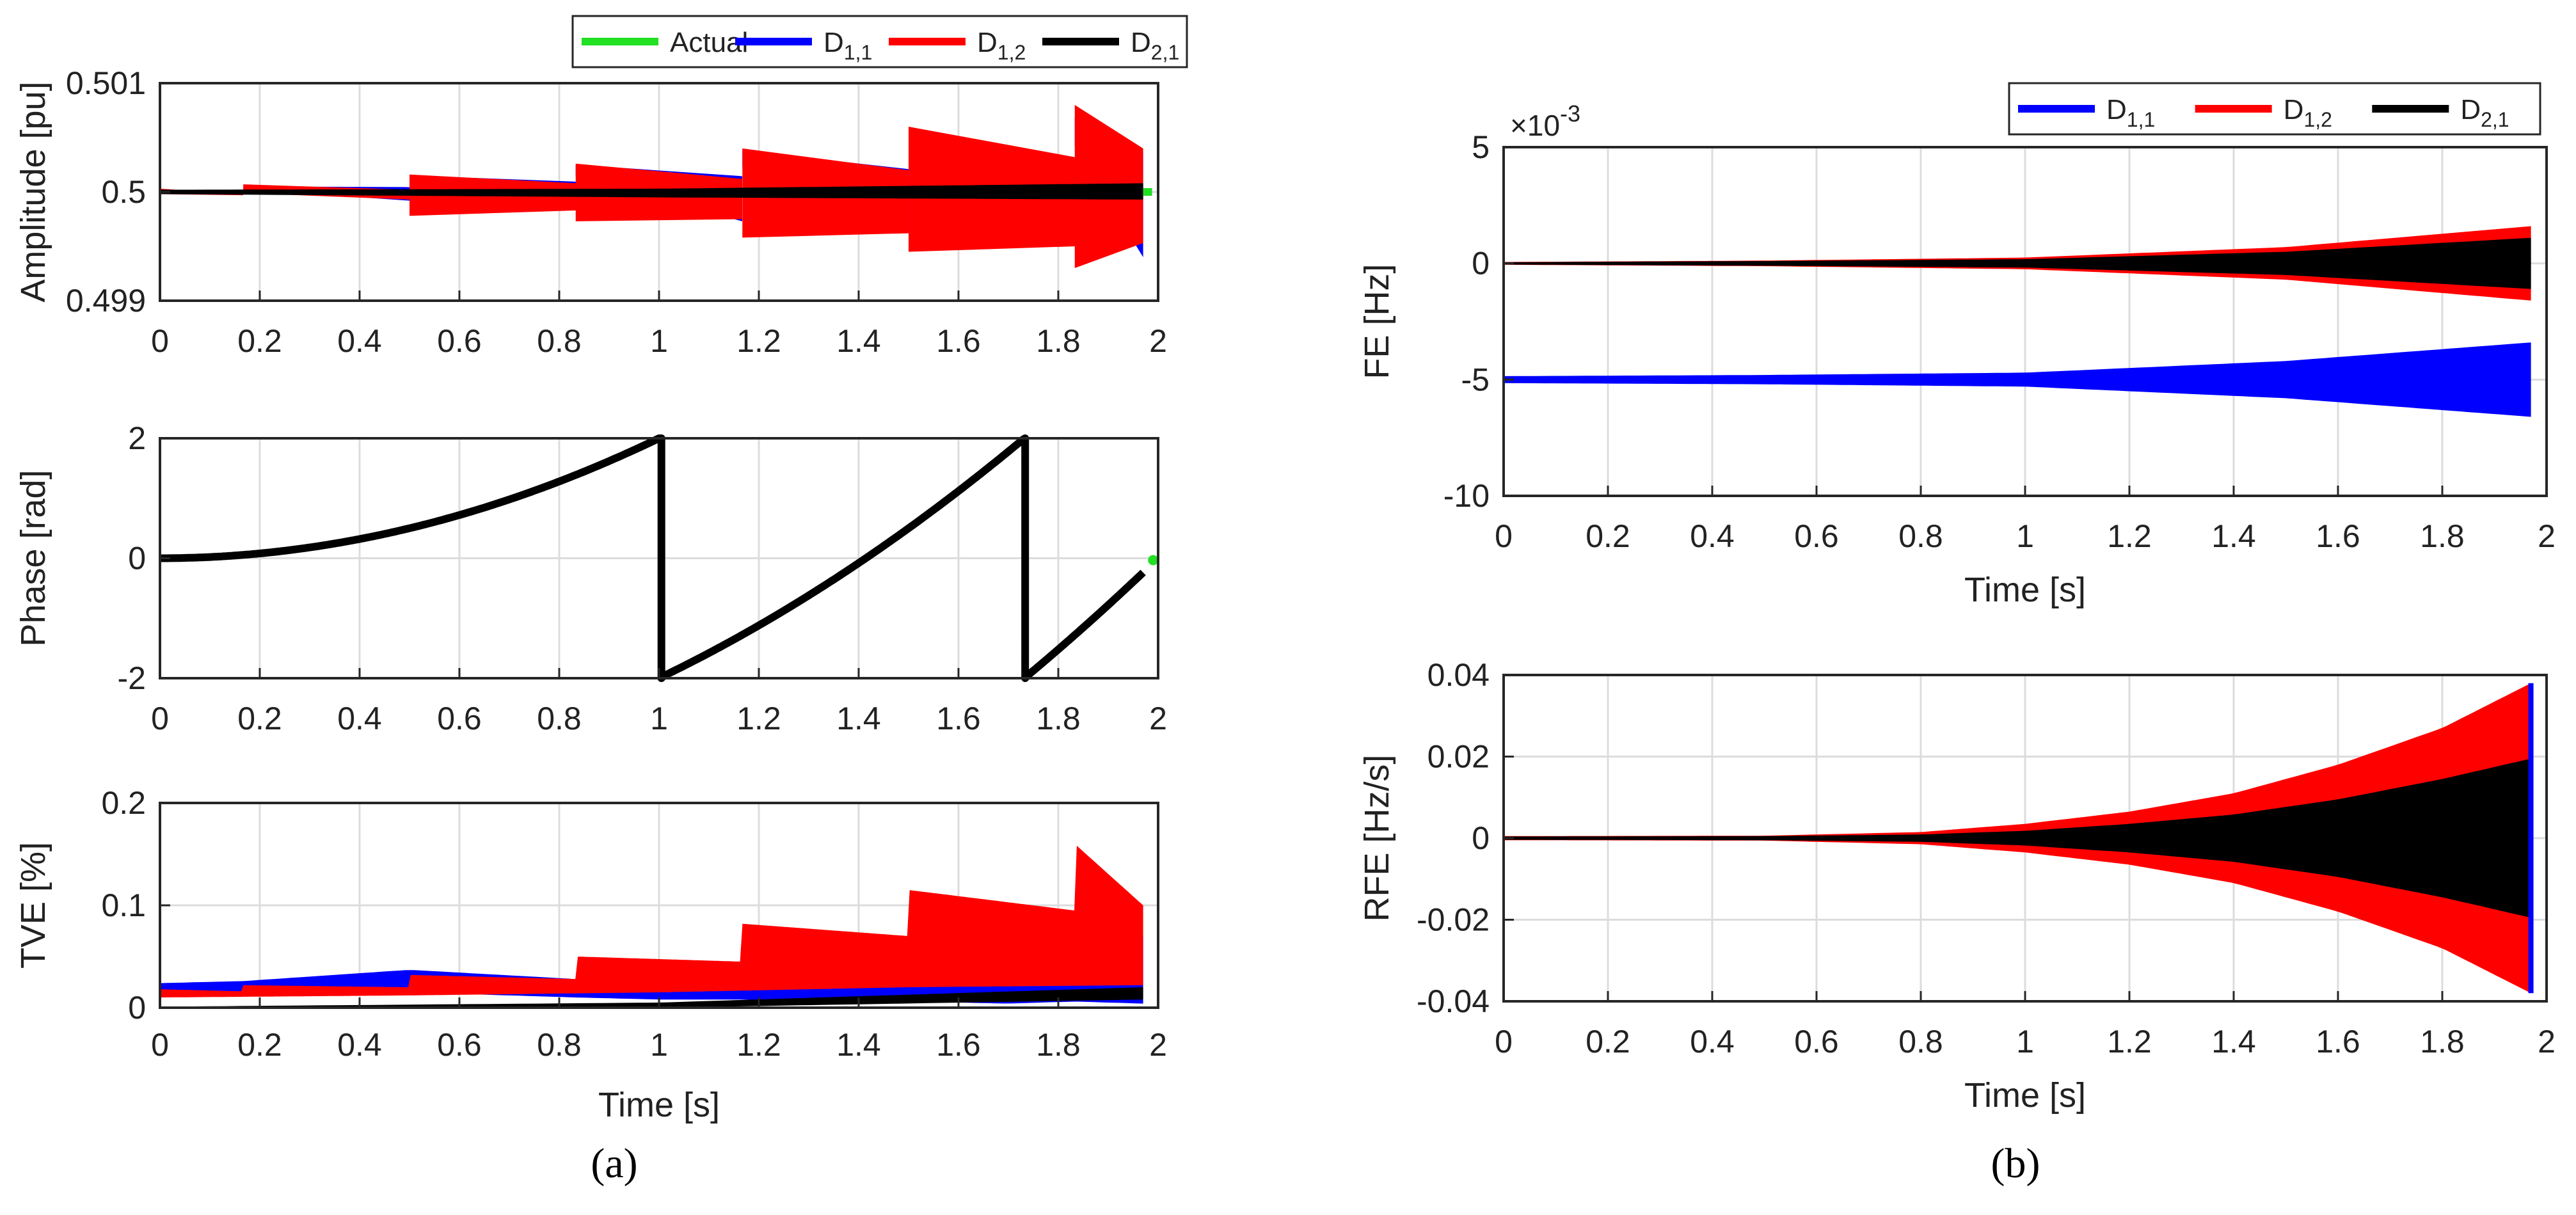 The image size is (2576, 1215). I want to click on fe-ytick-label: 0, so click(1481, 264).